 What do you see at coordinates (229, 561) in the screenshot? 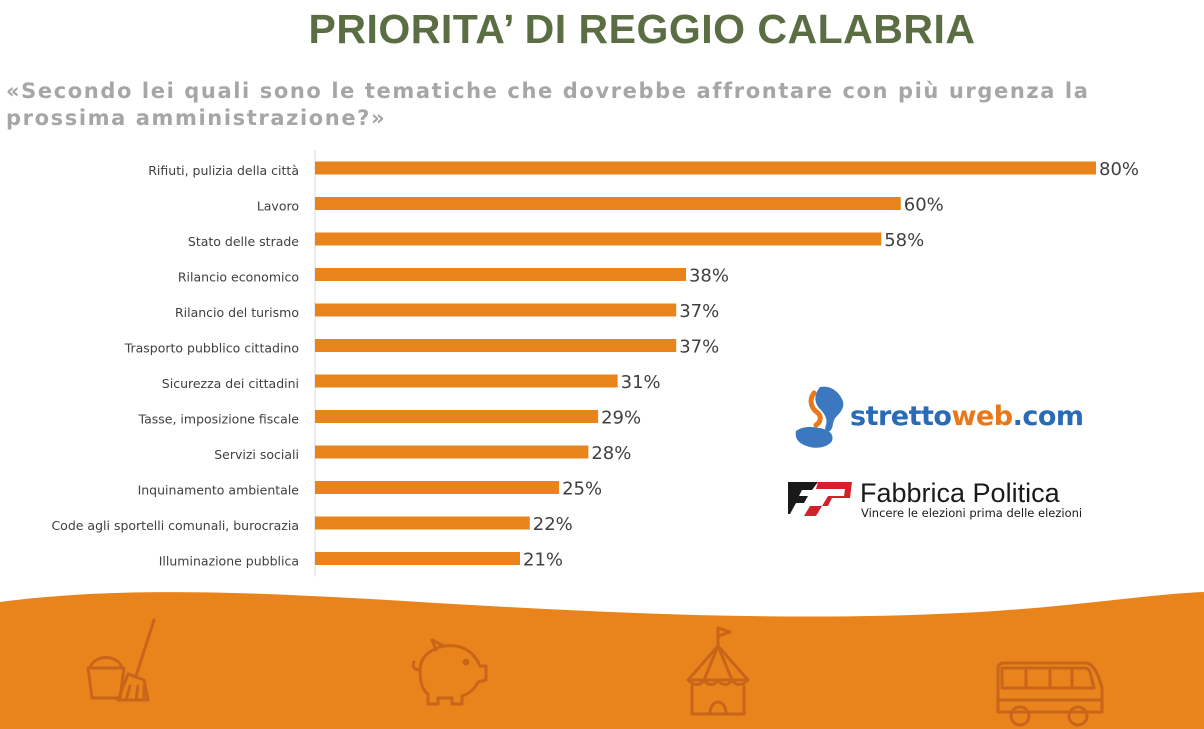
I see `category-label: Illuminazione pubblica` at bounding box center [229, 561].